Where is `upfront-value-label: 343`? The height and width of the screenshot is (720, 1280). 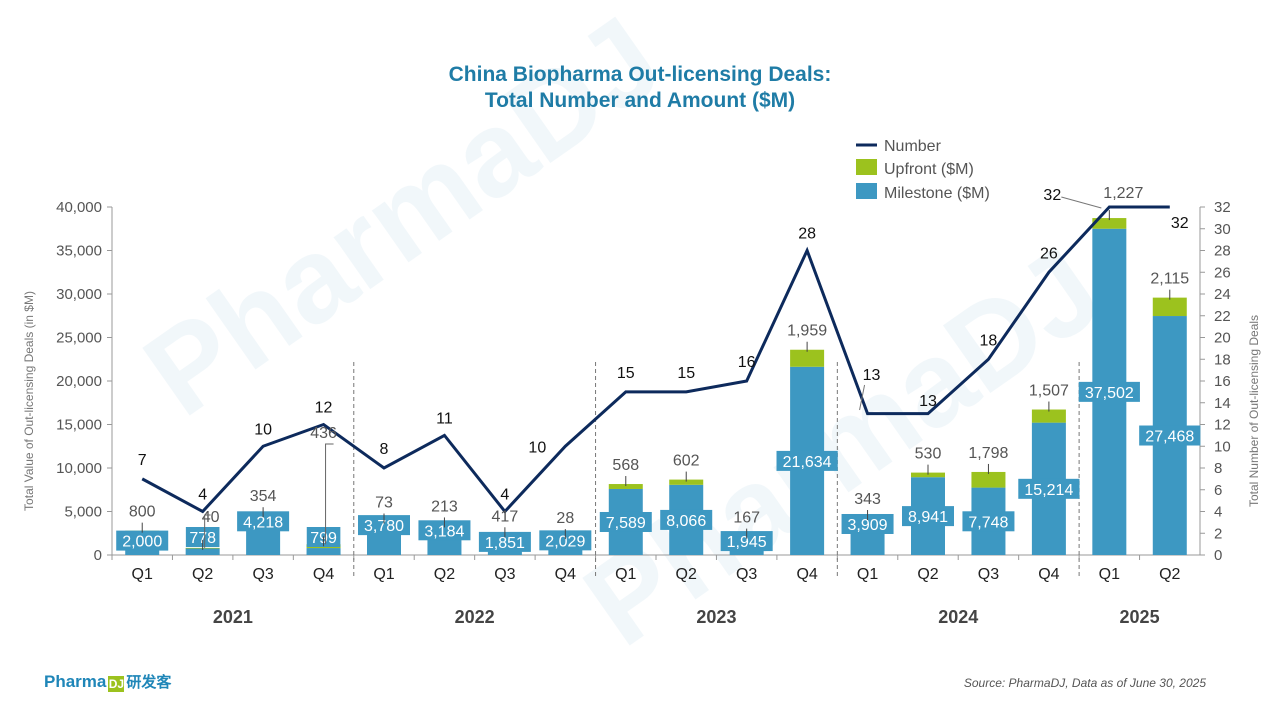
upfront-value-label: 343 is located at coordinates (867, 499).